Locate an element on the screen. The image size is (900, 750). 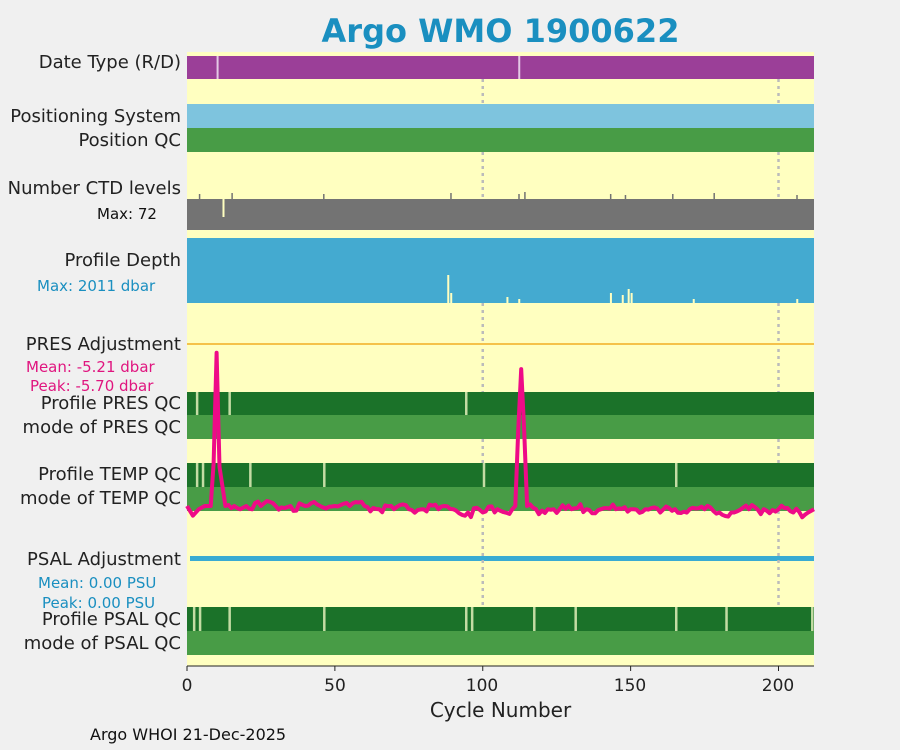
pres-peak-label: Peak: -5.70 dbar is located at coordinates (92, 386).